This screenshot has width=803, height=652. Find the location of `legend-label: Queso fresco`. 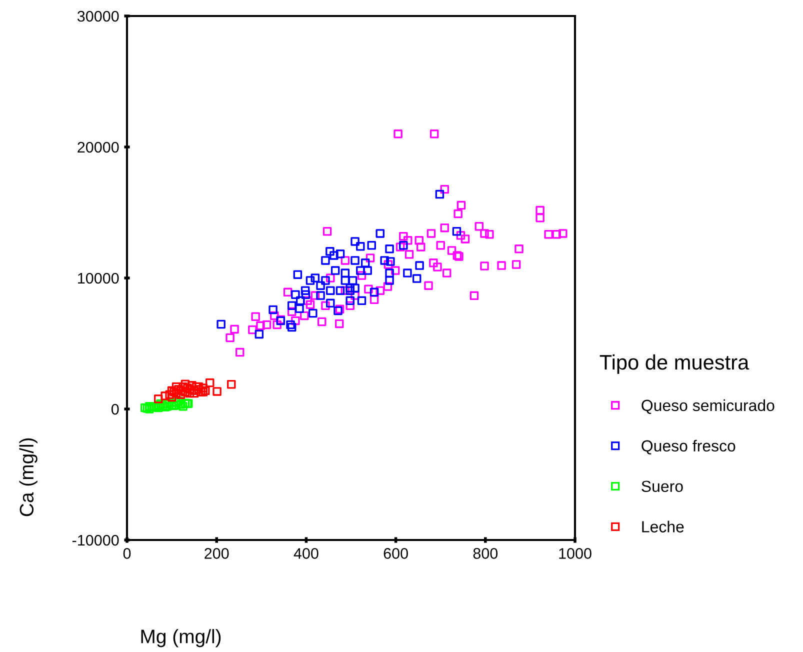

legend-label: Queso fresco is located at coordinates (689, 447).